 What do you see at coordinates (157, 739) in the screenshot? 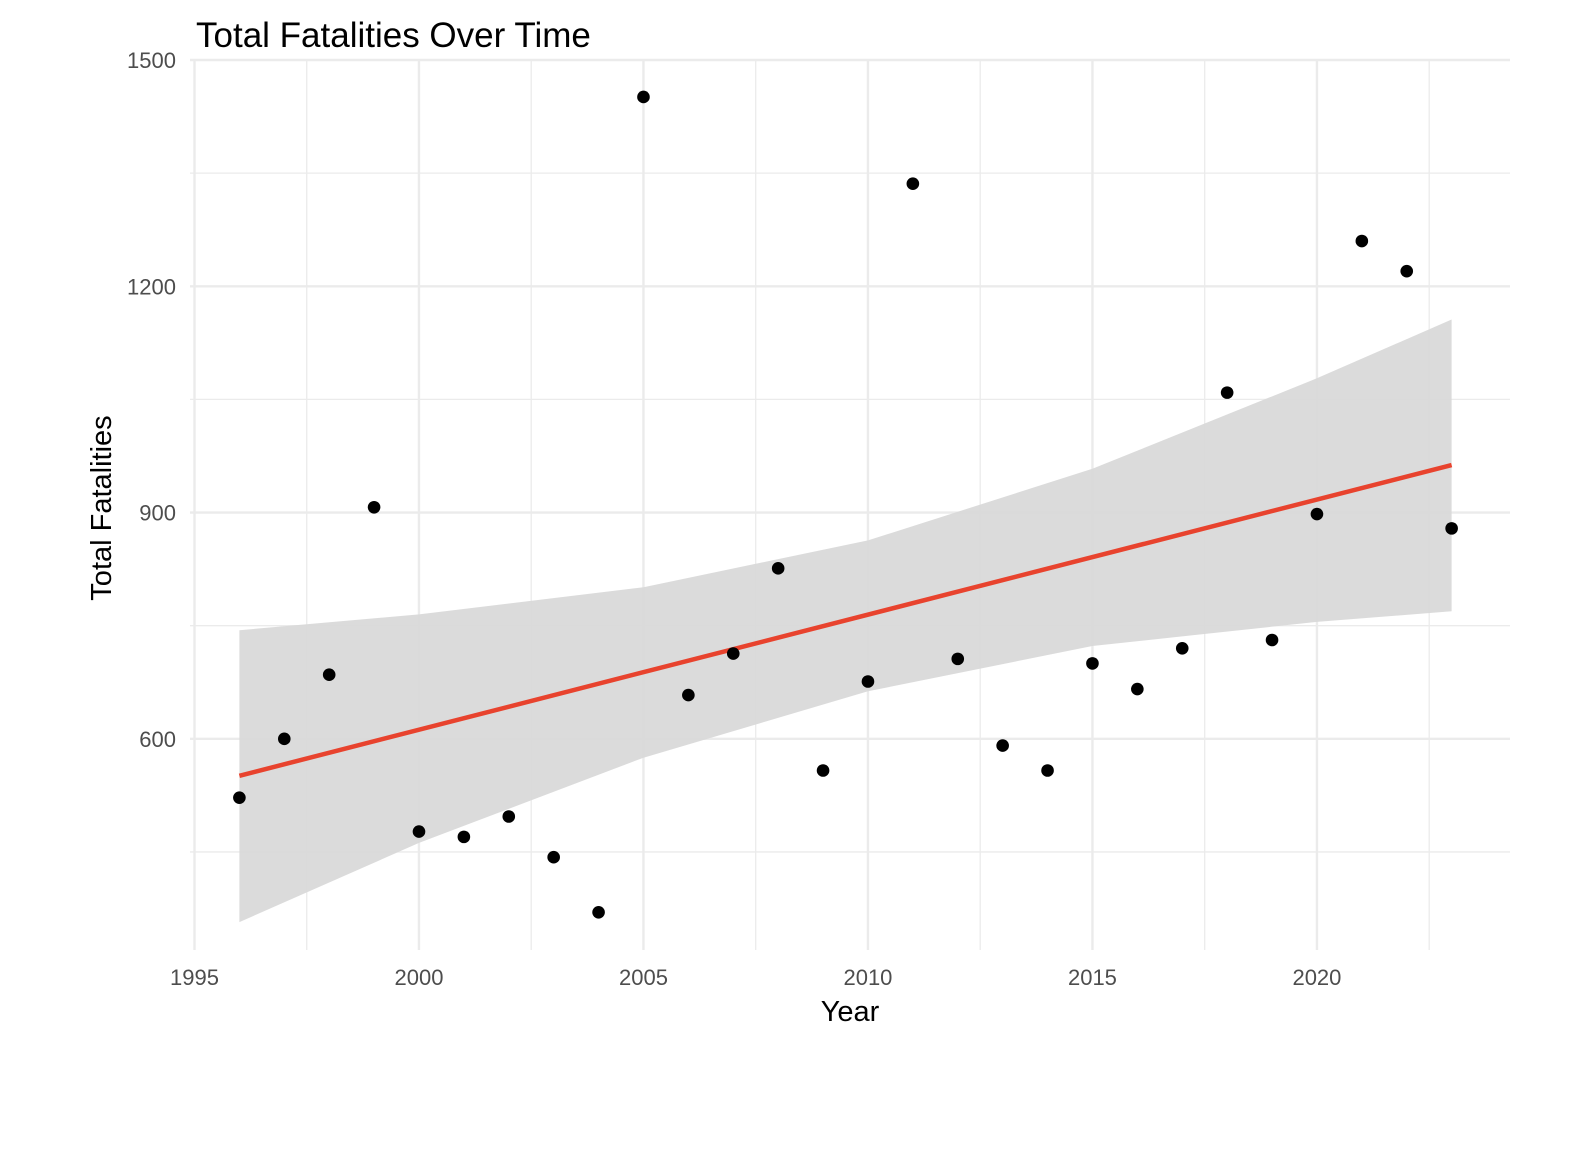
I see `y-tick-label: 600` at bounding box center [157, 739].